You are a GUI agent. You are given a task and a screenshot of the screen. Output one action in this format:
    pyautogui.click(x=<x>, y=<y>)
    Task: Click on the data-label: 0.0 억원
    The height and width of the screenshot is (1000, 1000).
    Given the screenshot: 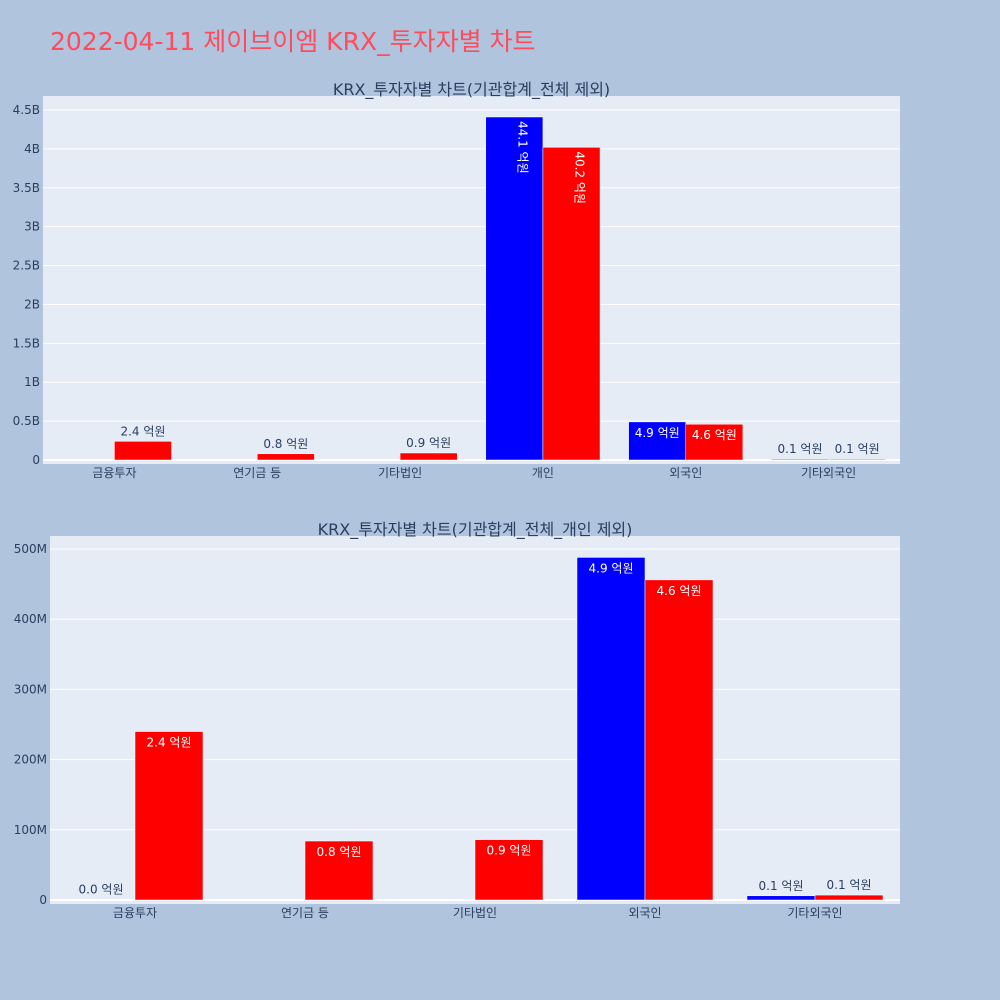 What is the action you would take?
    pyautogui.click(x=101, y=890)
    